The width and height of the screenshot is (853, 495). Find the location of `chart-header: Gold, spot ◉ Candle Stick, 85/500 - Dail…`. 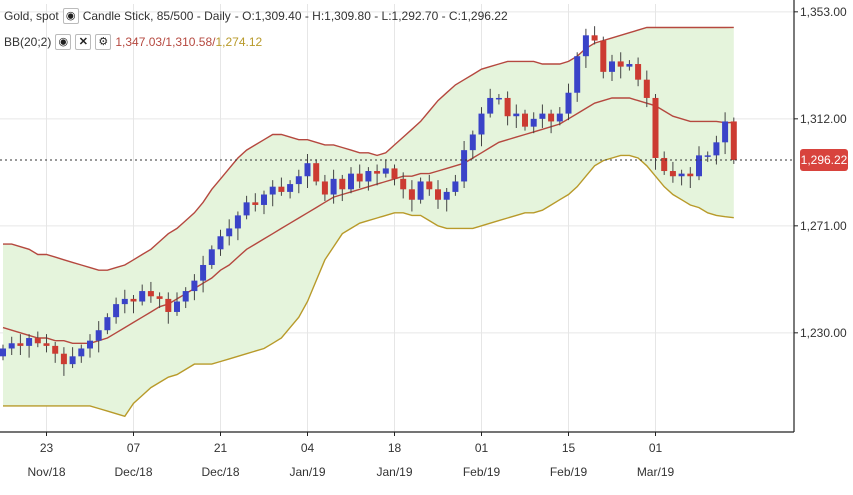

chart-header: Gold, spot ◉ Candle Stick, 85/500 - Dail… is located at coordinates (256, 16).